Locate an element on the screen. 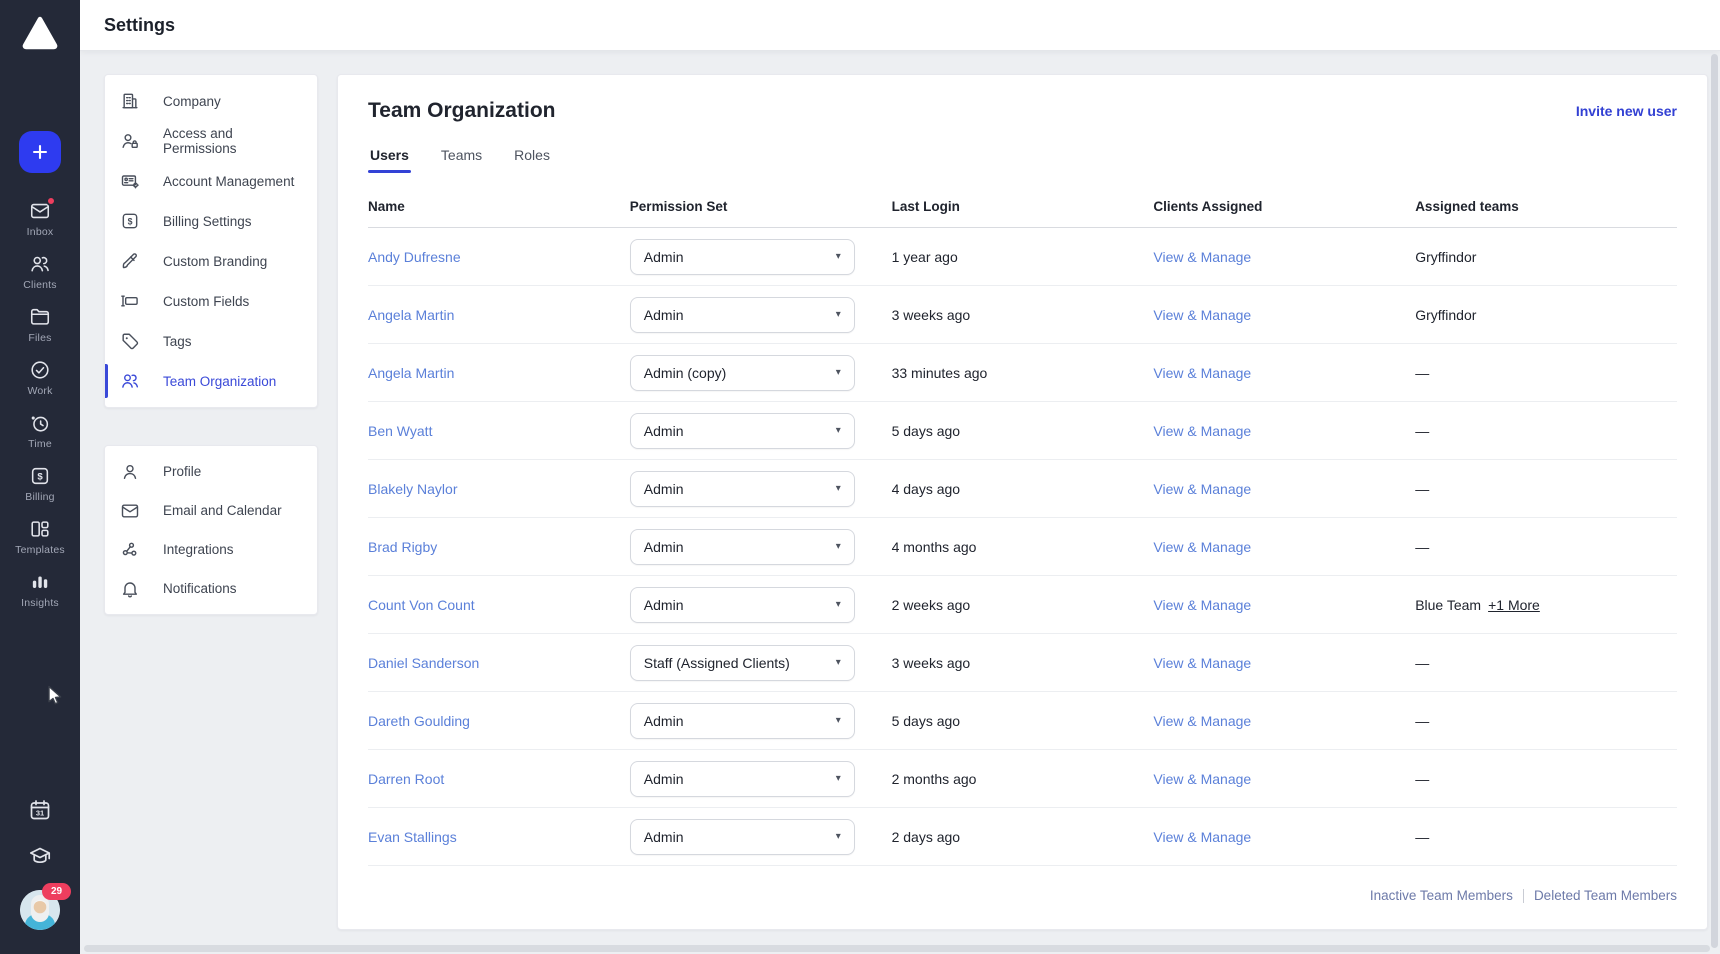 The width and height of the screenshot is (1720, 954). rail-item-files: Files is located at coordinates (40, 325).